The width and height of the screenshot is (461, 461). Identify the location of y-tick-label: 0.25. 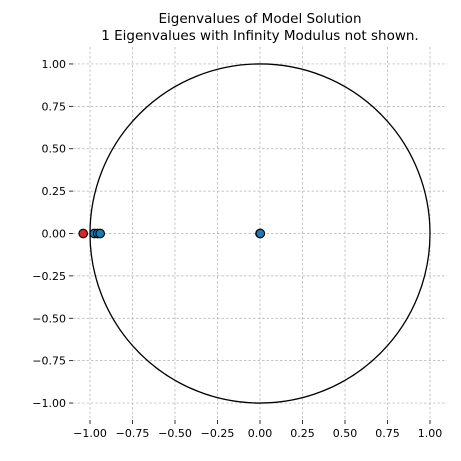
(54, 191).